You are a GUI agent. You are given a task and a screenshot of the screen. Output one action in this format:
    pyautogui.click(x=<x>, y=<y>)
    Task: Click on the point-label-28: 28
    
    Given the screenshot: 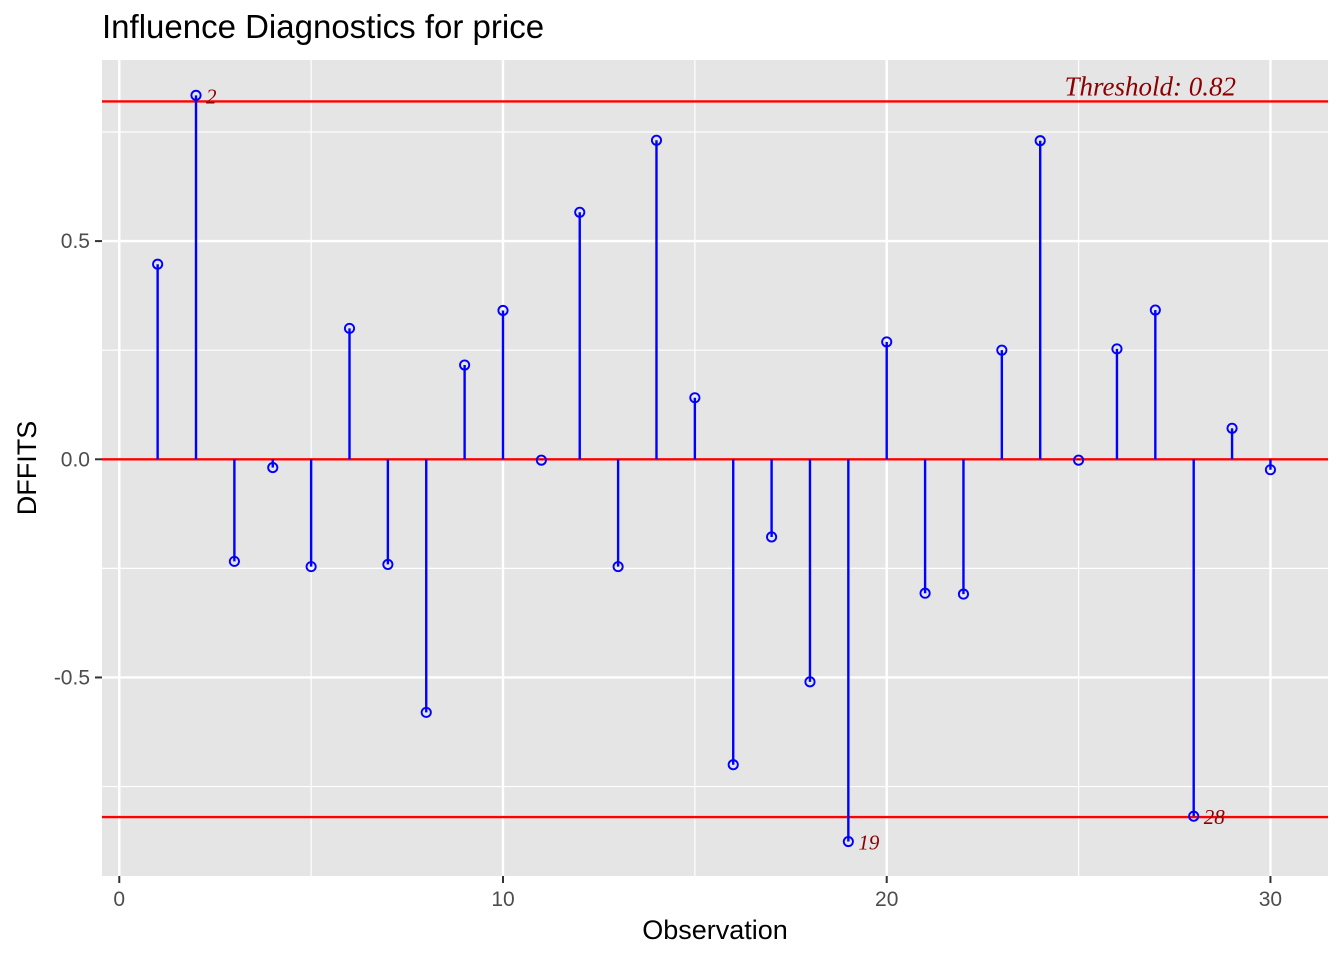 What is the action you would take?
    pyautogui.click(x=1215, y=817)
    